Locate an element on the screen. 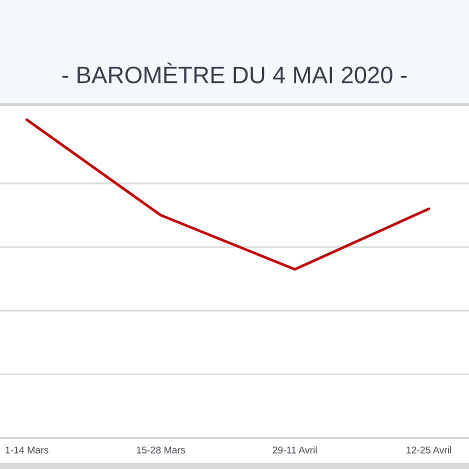  x-tick-label: 12-25 Avril is located at coordinates (429, 450).